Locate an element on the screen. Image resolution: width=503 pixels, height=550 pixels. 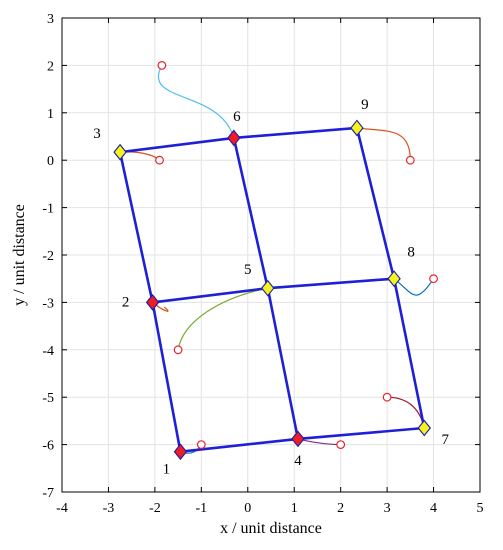
node-label-5: 5 is located at coordinates (248, 270).